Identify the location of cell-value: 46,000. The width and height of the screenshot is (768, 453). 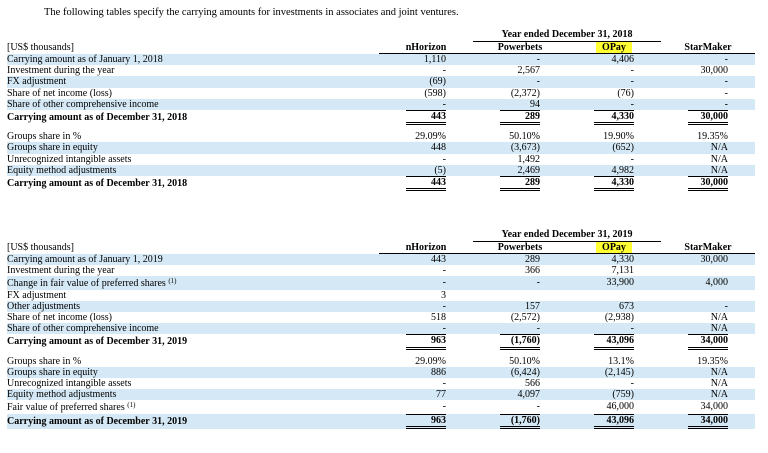
(620, 407).